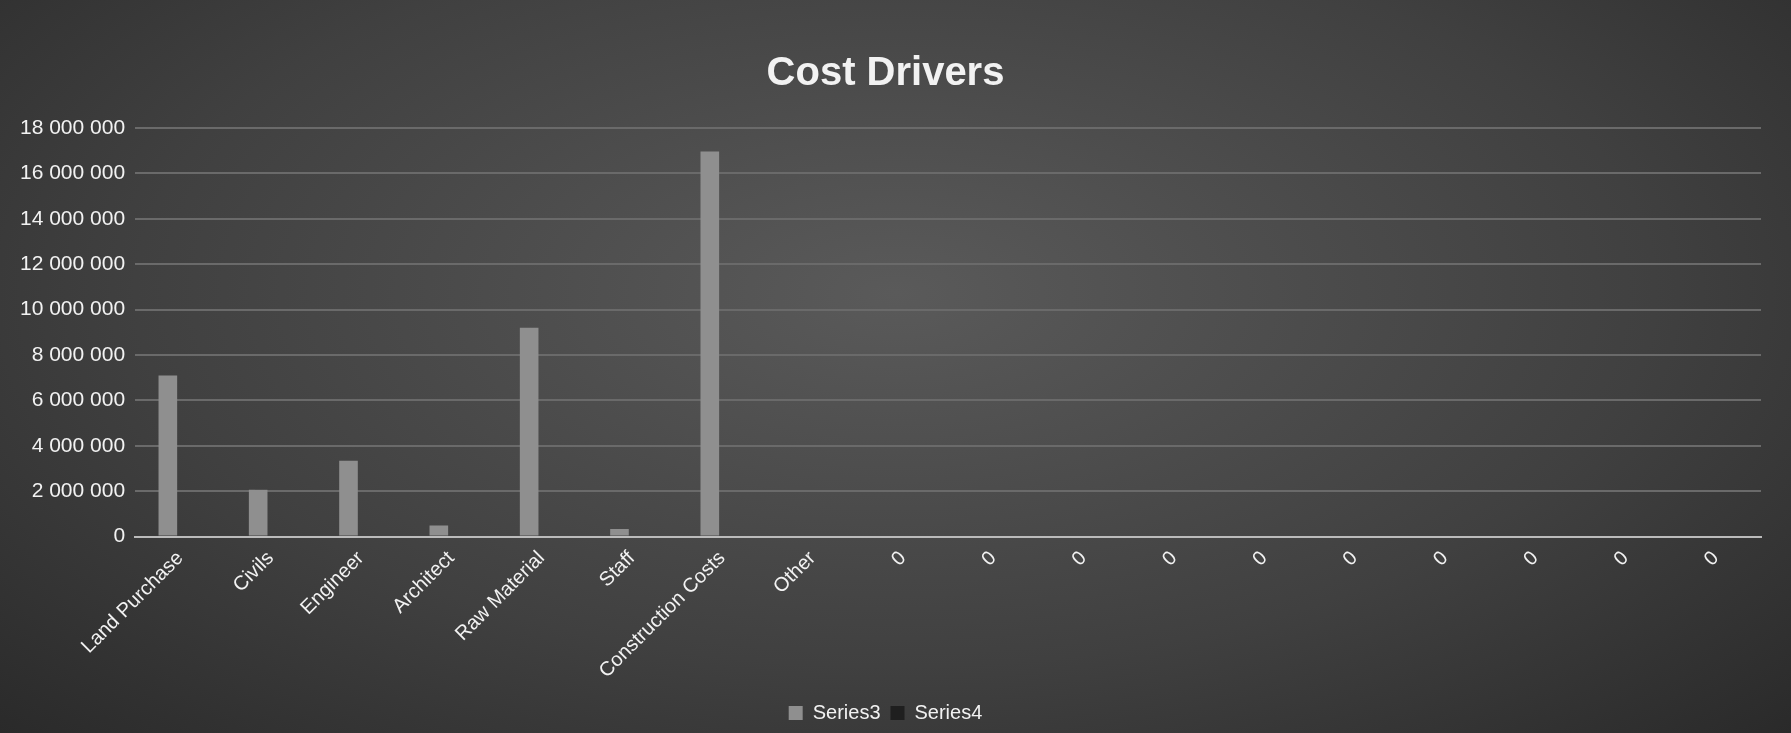  I want to click on y-tick-label: 2 000 000, so click(78, 489).